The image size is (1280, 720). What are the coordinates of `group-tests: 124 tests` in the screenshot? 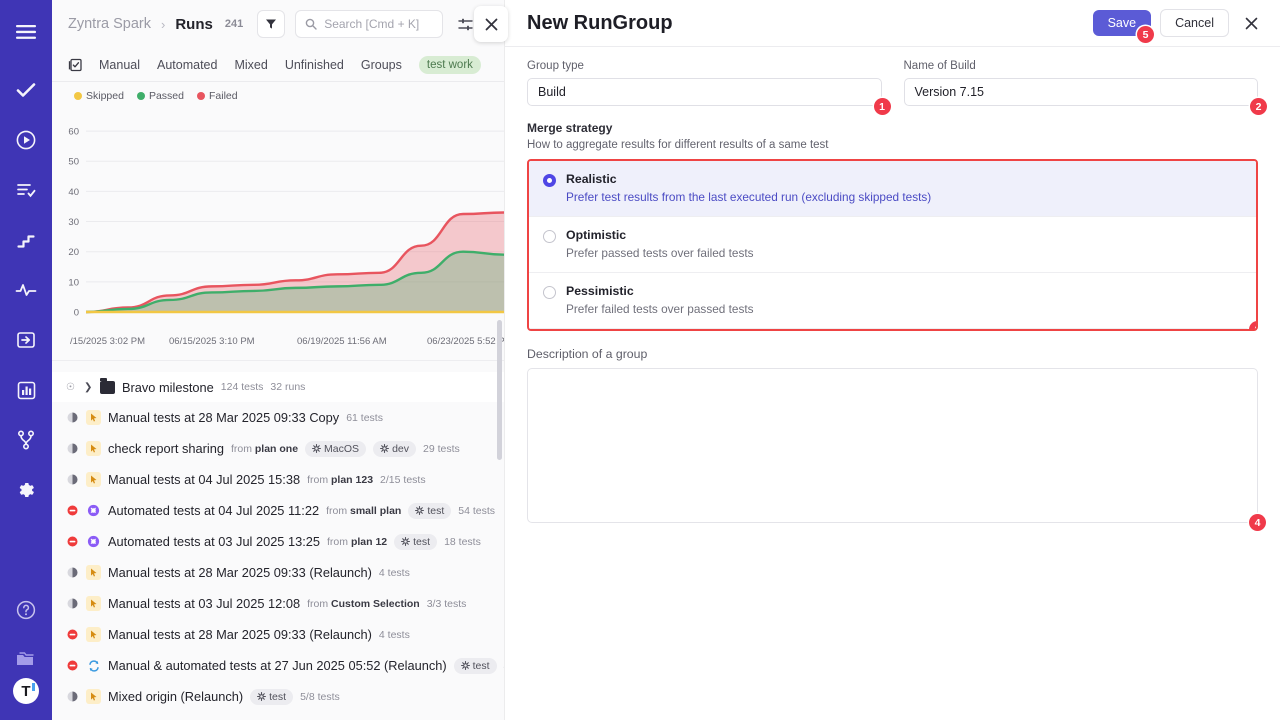 It's located at (242, 387).